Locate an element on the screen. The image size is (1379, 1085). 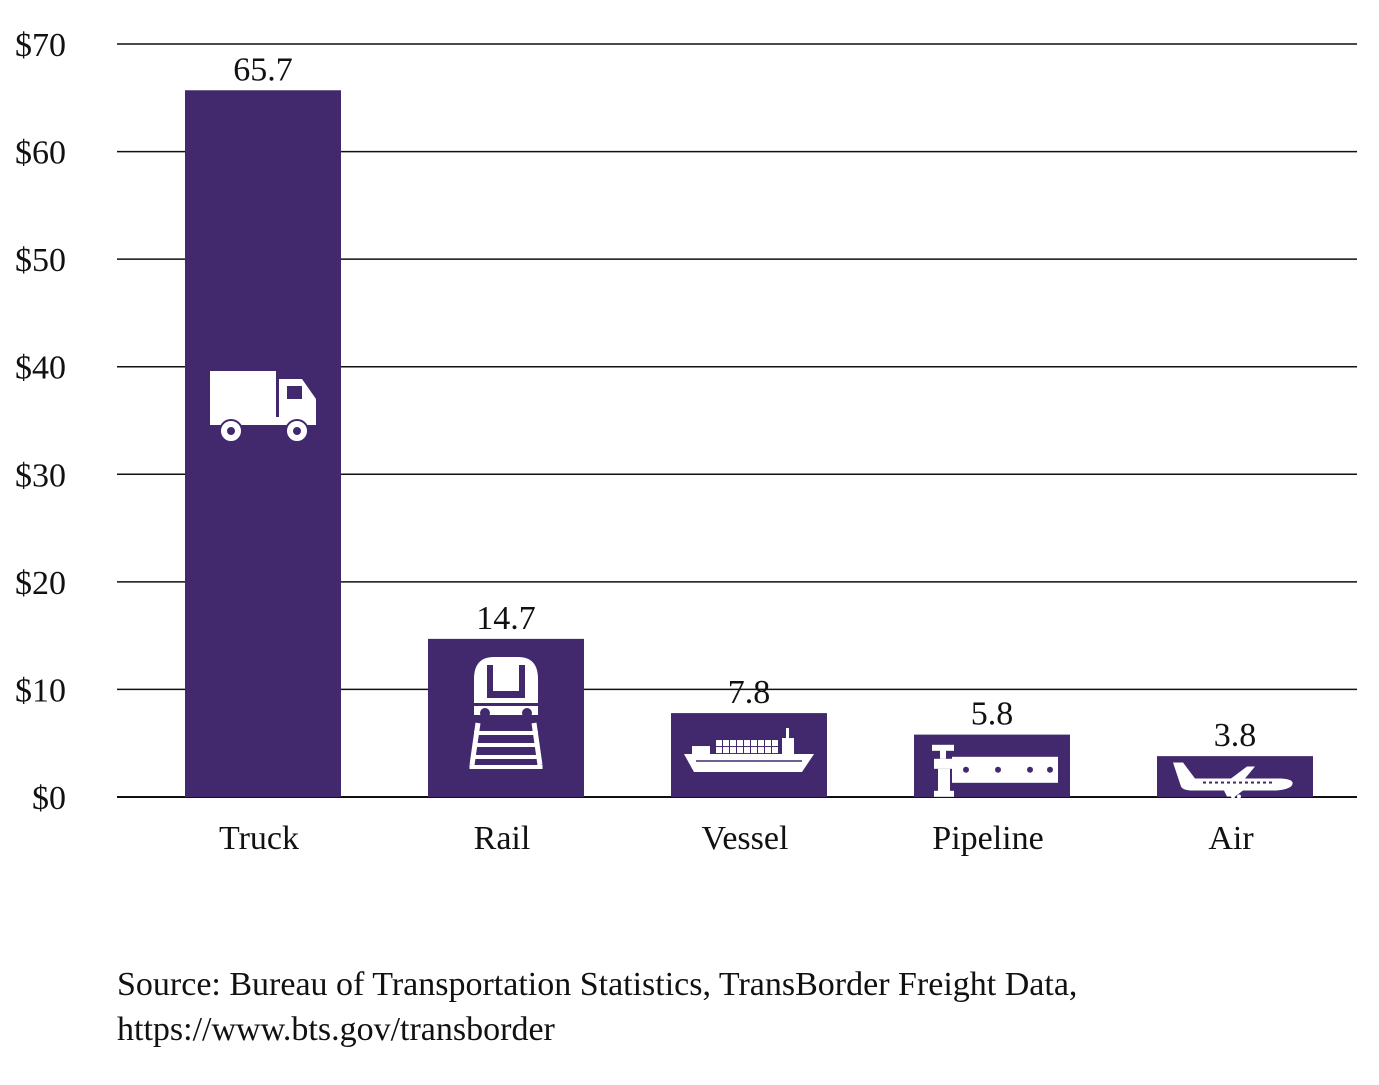
x-tick-label-pipeline: Pipeline is located at coordinates (987, 838).